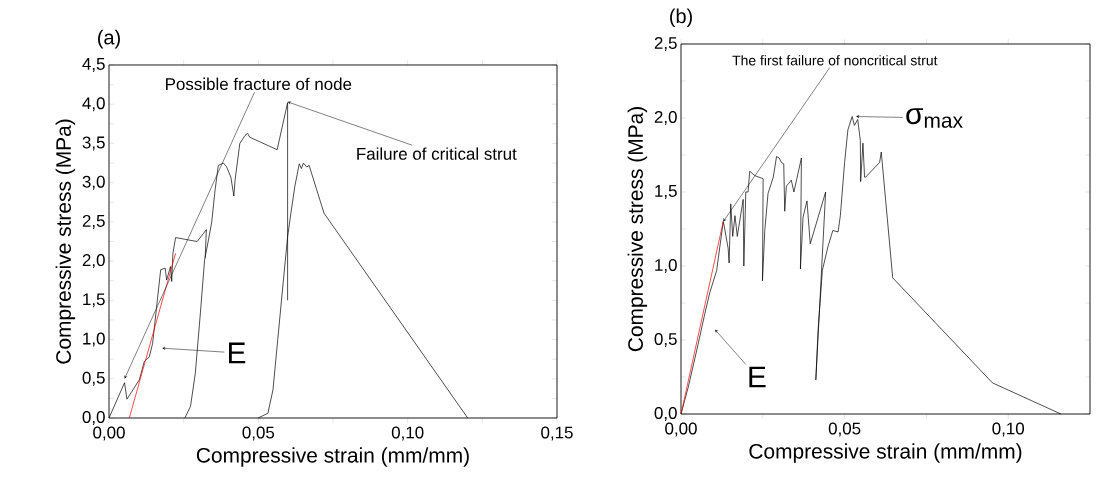 The width and height of the screenshot is (1109, 495). Describe the element at coordinates (557, 433) in the screenshot. I see `x-tick-label: 0,15` at that location.